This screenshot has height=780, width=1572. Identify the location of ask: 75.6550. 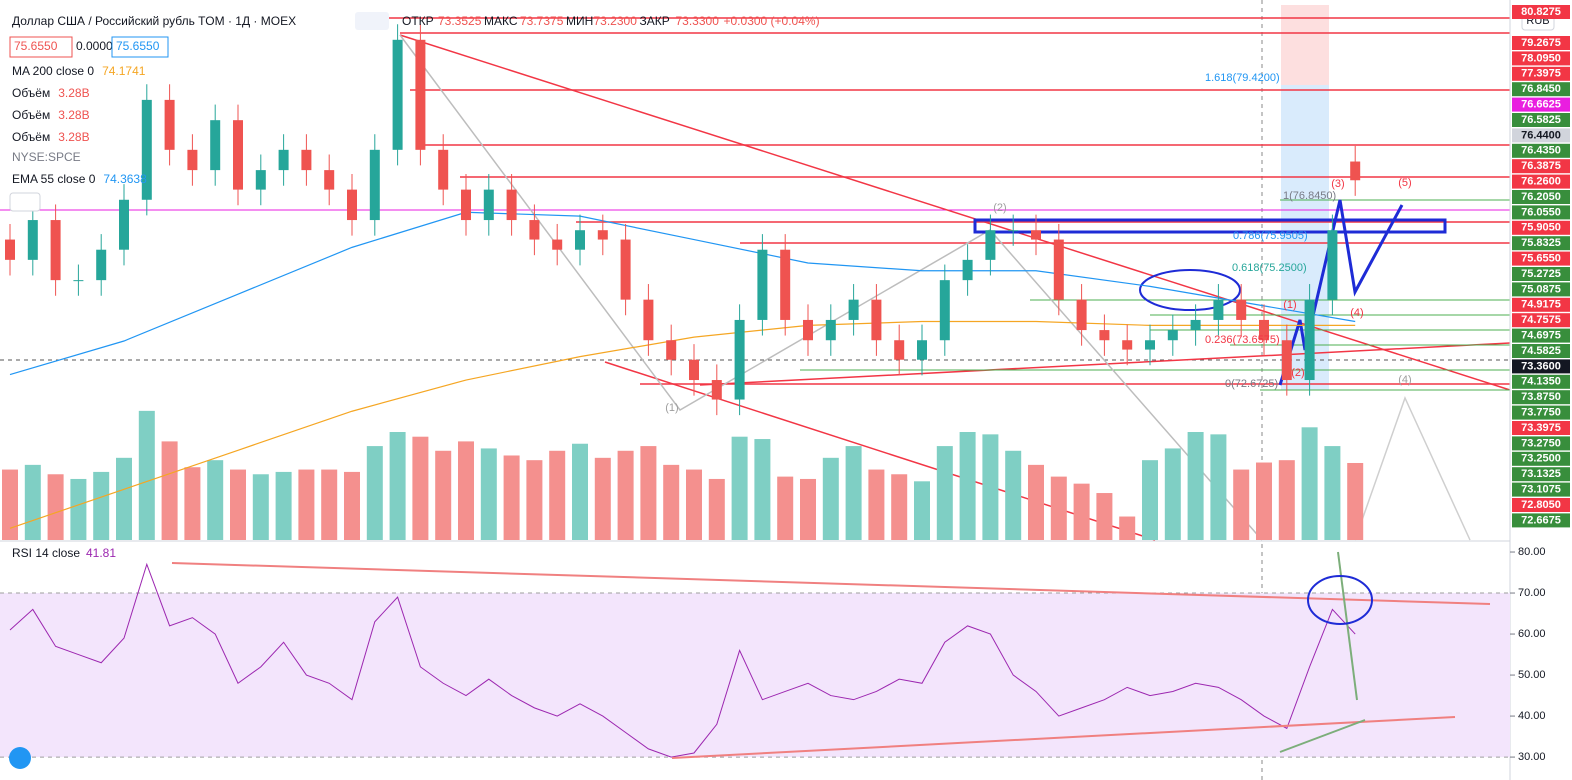
(138, 46).